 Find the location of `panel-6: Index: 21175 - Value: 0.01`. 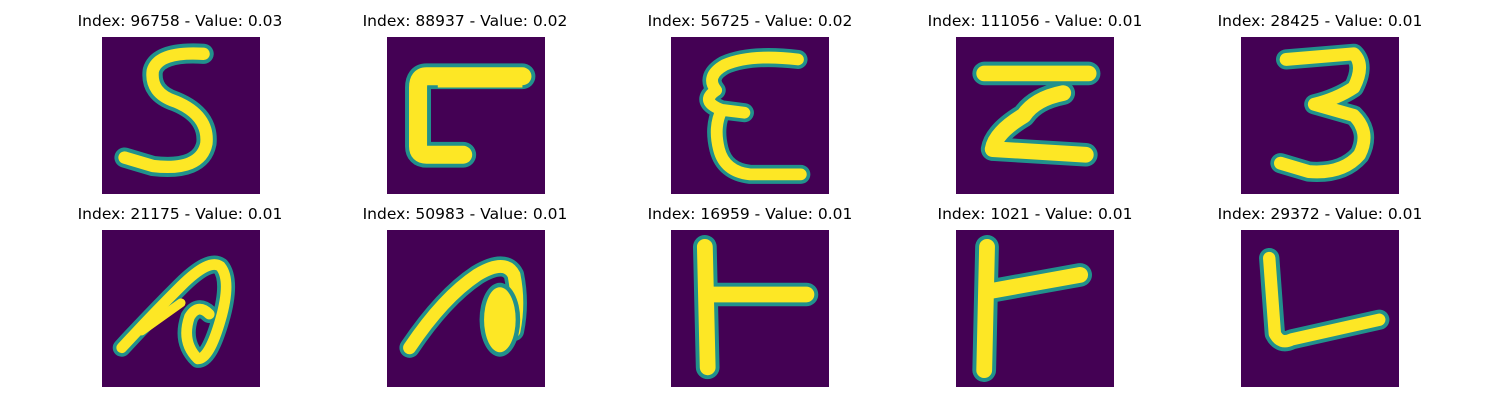

panel-6: Index: 21175 - Value: 0.01 is located at coordinates (180, 300).